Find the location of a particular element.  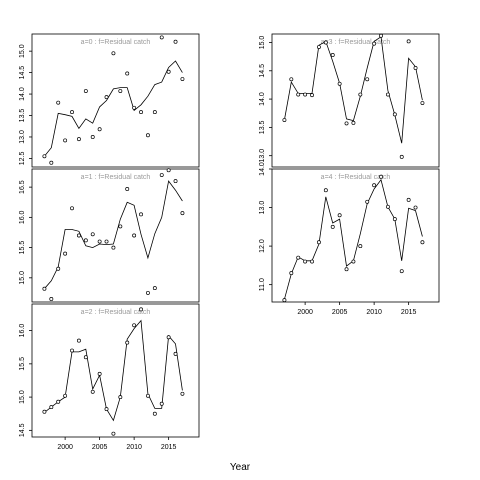

y-tick-label: 16.0 is located at coordinates (22, 217).